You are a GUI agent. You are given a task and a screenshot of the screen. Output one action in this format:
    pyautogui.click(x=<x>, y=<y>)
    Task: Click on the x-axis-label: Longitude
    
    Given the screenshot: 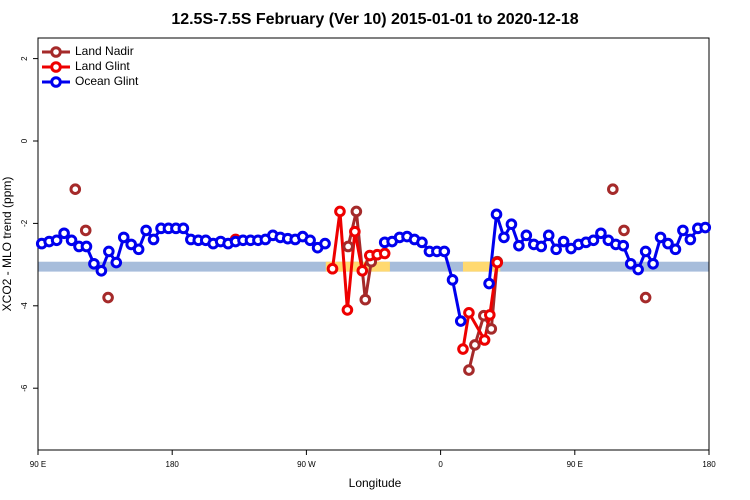 What is the action you would take?
    pyautogui.click(x=375, y=483)
    